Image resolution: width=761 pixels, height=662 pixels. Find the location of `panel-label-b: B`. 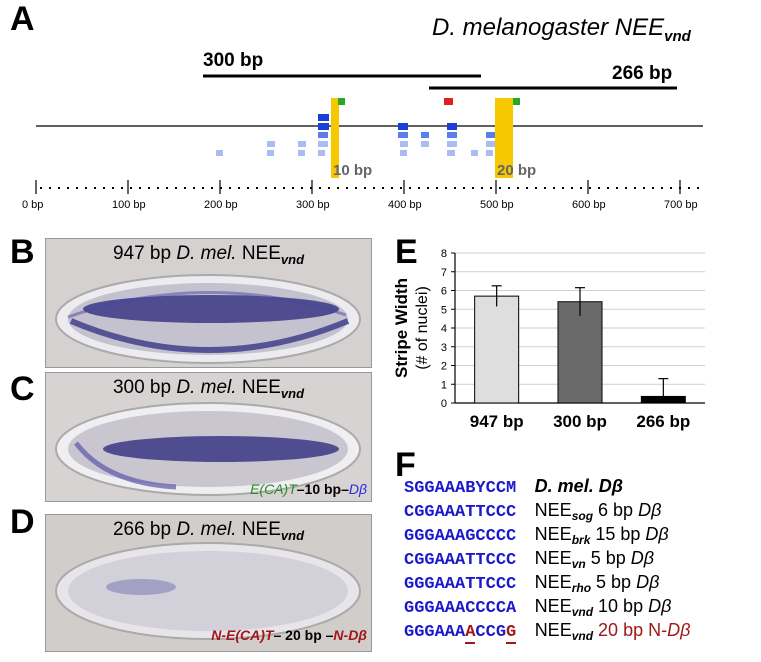

panel-label-b: B is located at coordinates (22, 252).